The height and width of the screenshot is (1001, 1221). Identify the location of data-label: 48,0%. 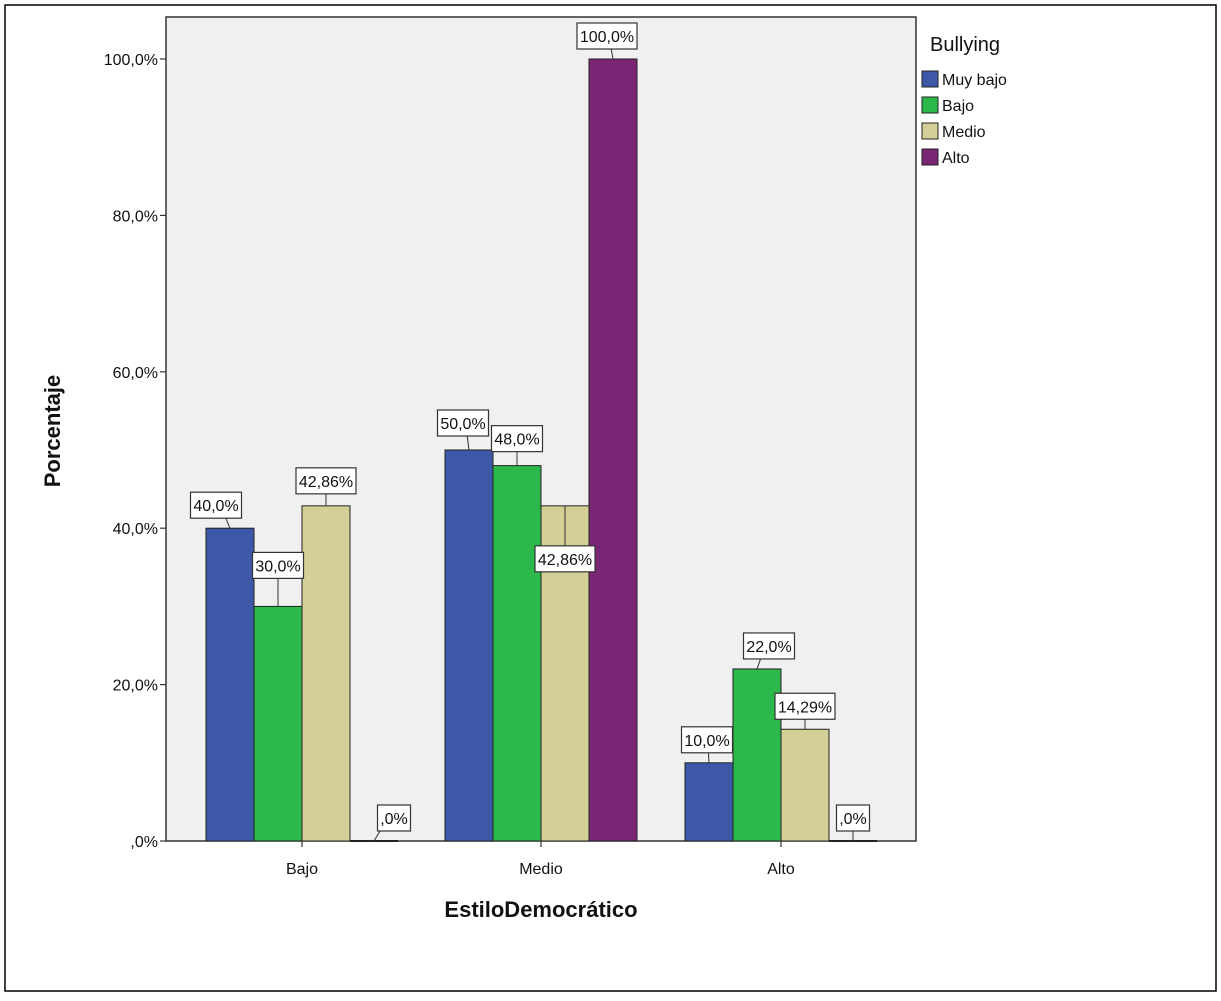
(516, 440).